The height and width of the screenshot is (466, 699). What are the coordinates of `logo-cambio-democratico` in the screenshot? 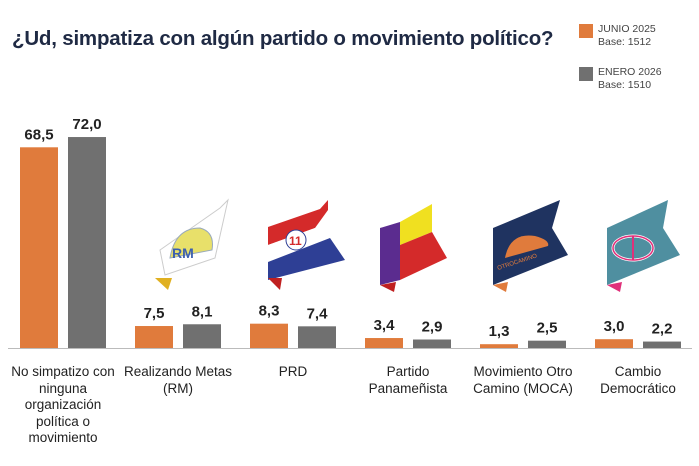 It's located at (643, 246).